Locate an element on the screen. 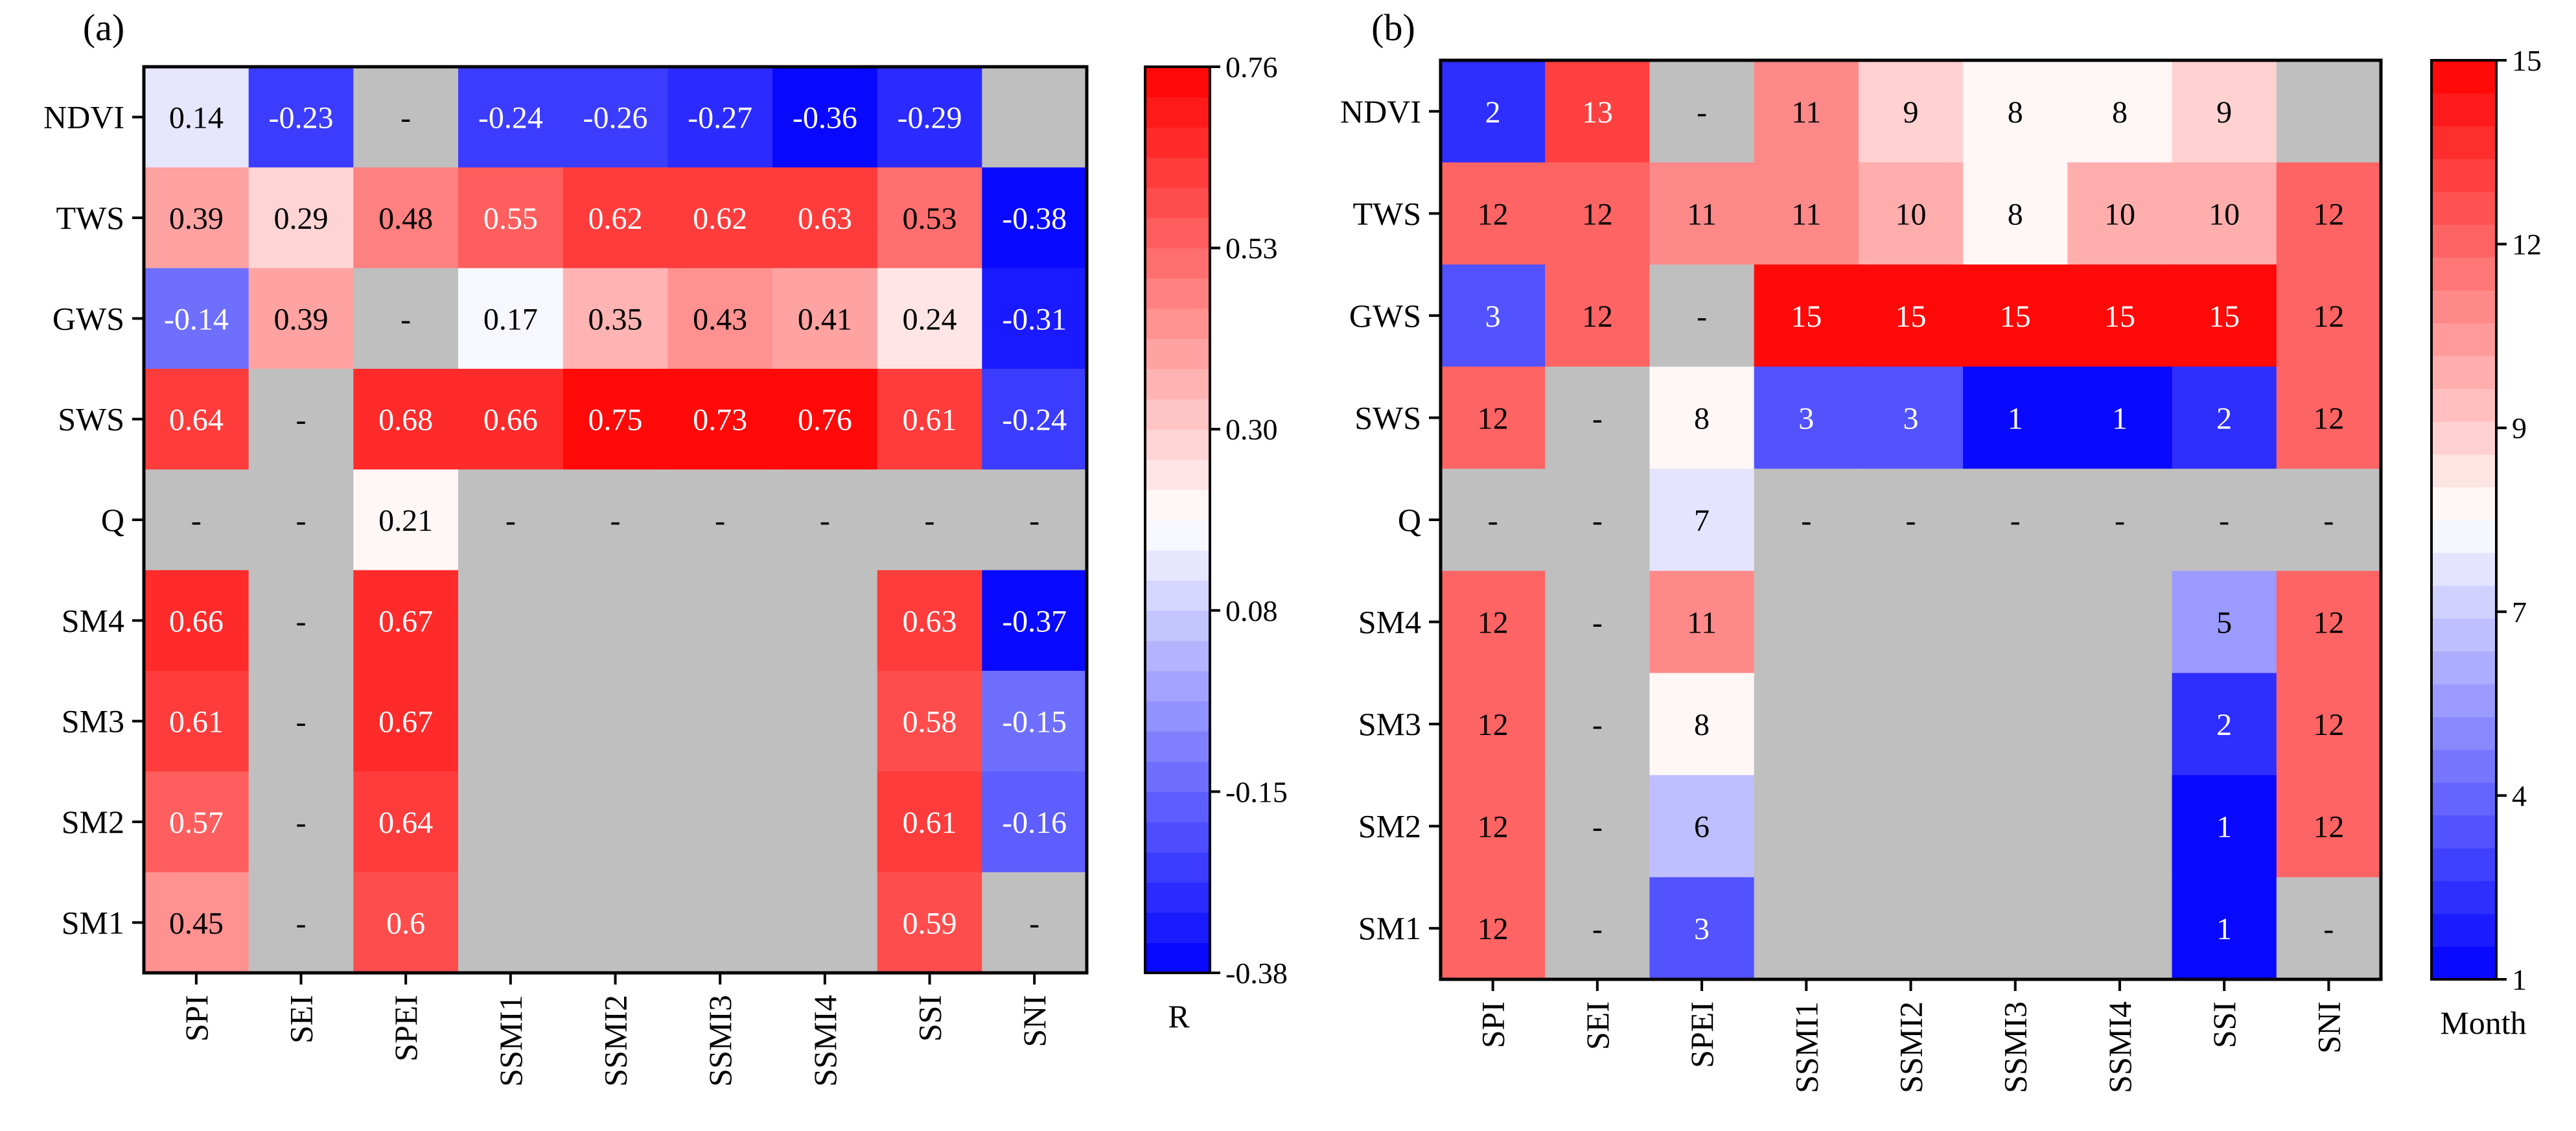  cell-value-label: -0.15 is located at coordinates (1035, 723).